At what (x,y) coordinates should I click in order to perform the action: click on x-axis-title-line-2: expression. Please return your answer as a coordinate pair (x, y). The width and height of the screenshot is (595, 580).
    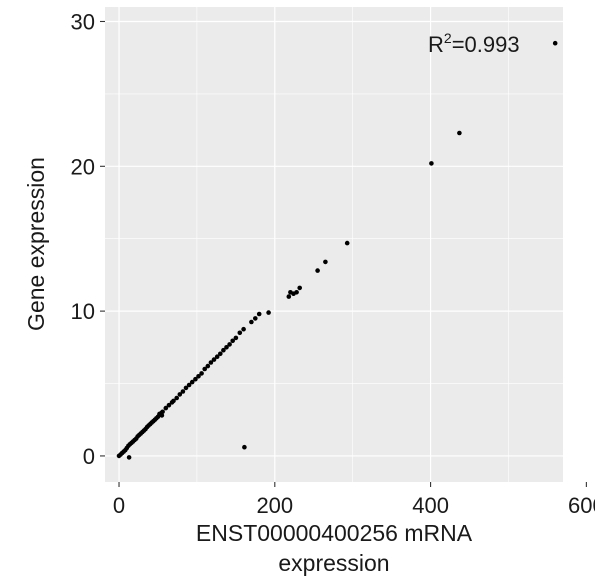
    Looking at the image, I should click on (333, 563).